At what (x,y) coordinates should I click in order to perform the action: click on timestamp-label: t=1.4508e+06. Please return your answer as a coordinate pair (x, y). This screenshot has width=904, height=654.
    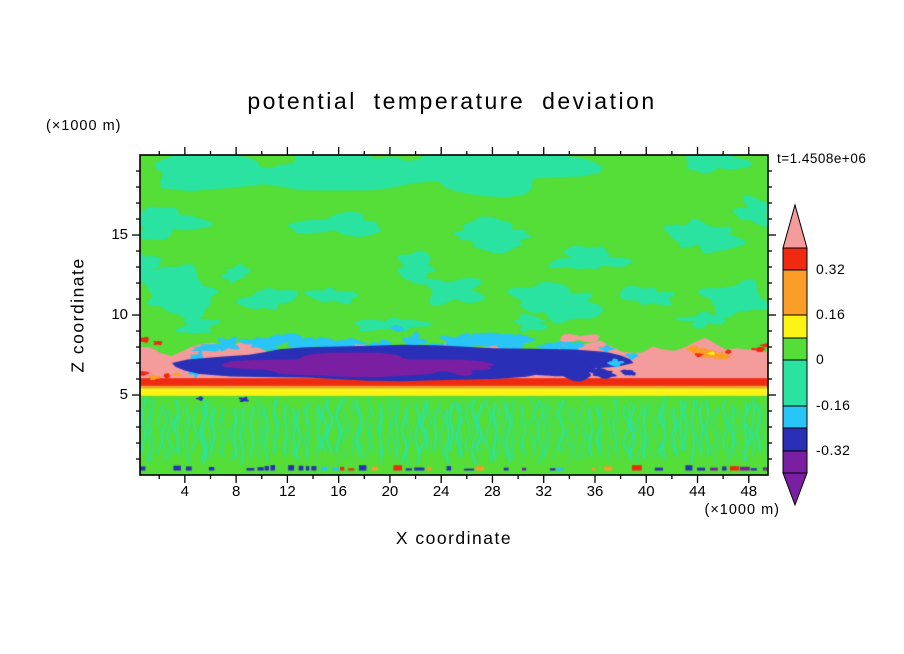
    Looking at the image, I should click on (822, 158).